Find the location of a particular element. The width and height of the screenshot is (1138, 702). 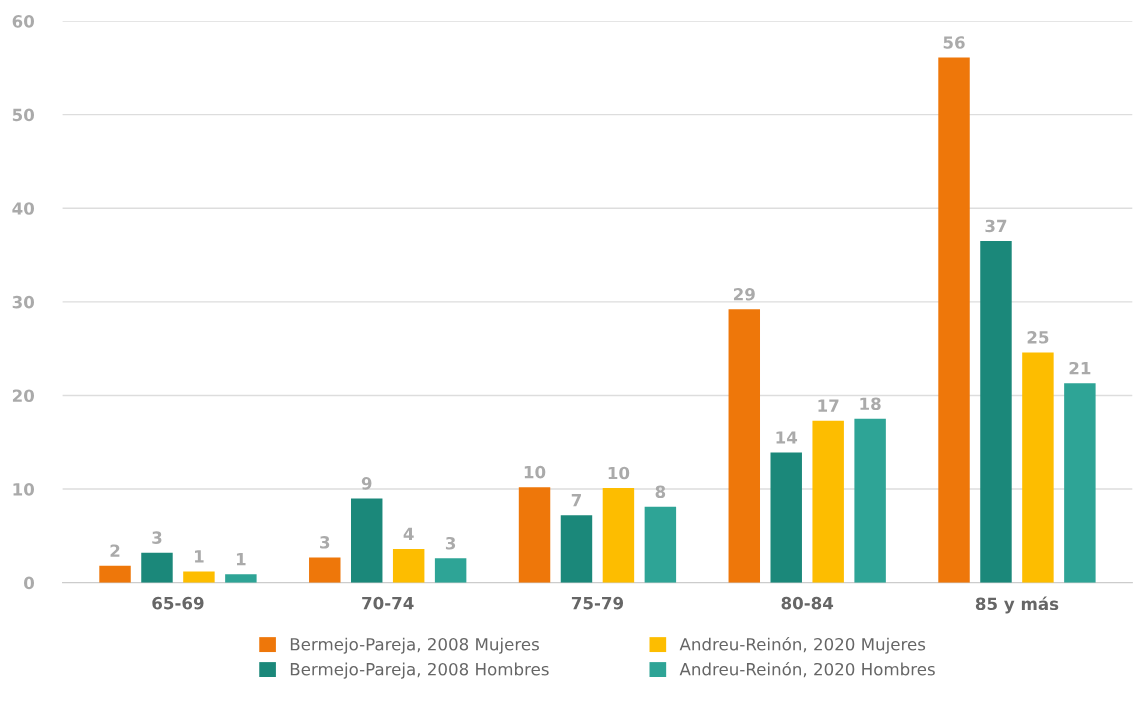

x-tick-label: 70-74 is located at coordinates (388, 603).